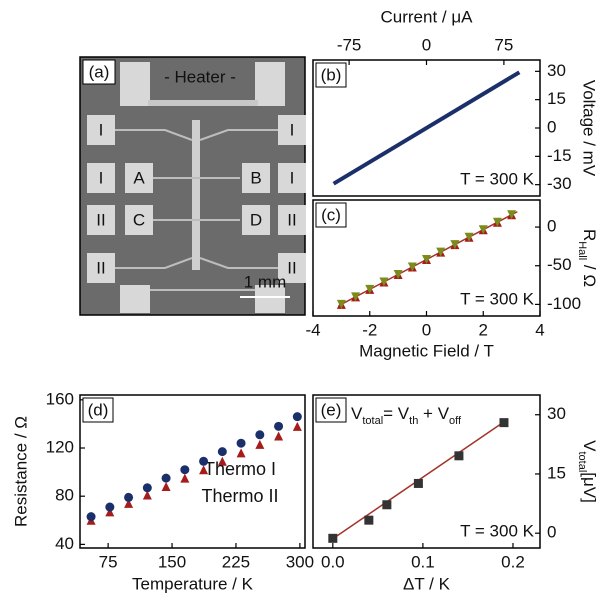 Image resolution: width=604 pixels, height=607 pixels. I want to click on junction-label: B, so click(255, 177).